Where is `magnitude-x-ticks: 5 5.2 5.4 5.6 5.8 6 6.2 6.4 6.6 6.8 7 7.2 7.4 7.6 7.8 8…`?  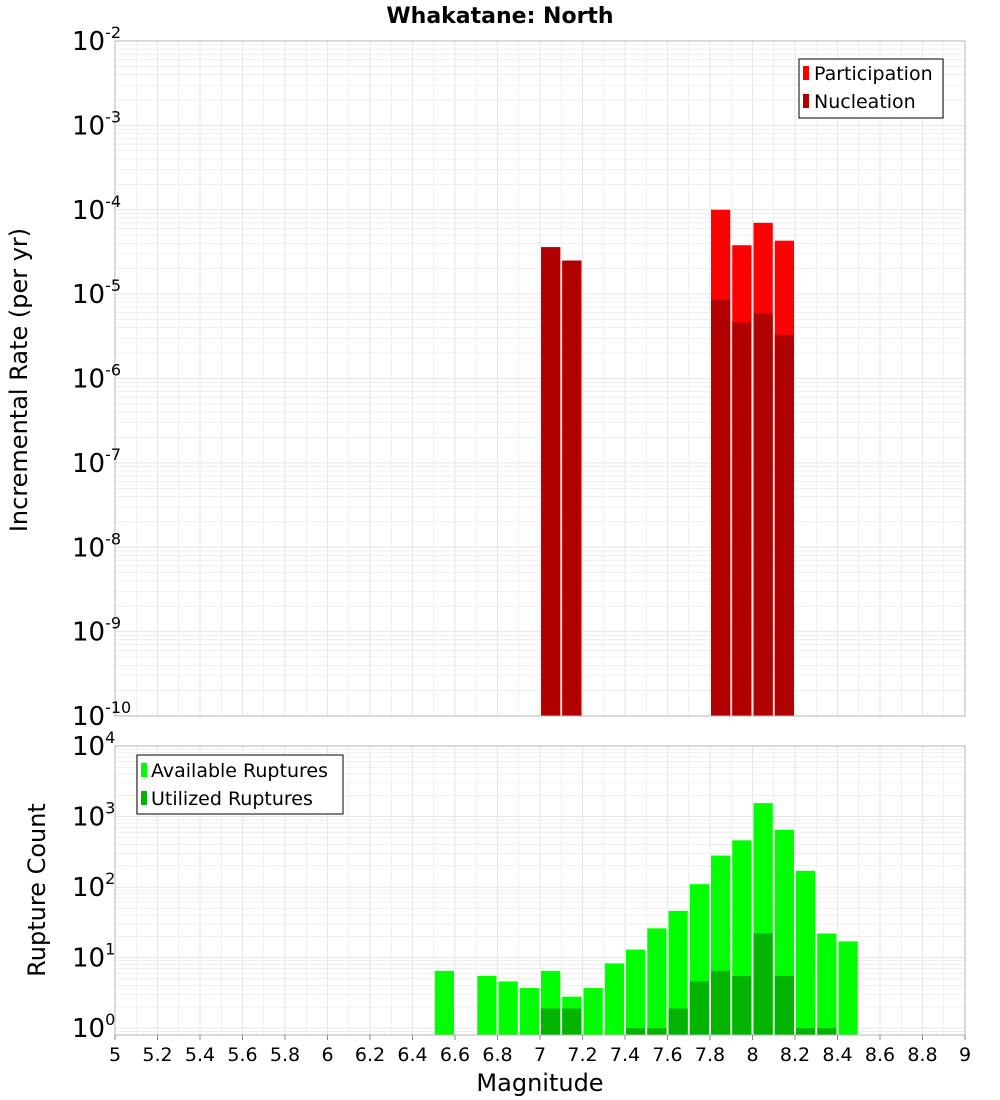 magnitude-x-ticks: 5 5.2 5.4 5.6 5.8 6 6.2 6.4 6.6 6.8 7 7.2 7.4 7.6 7.8 8… is located at coordinates (540, 1050).